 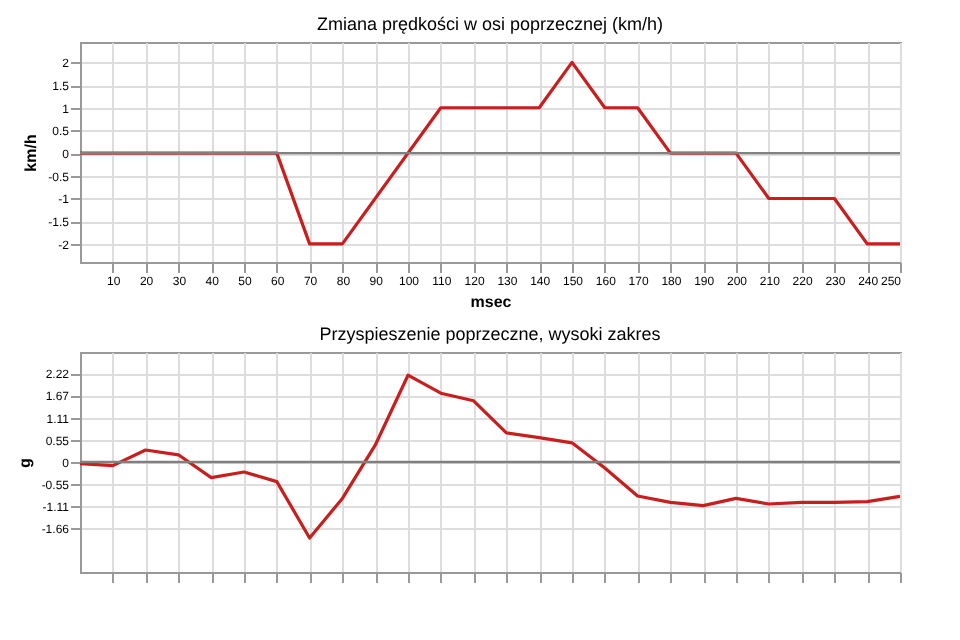 I want to click on chart-title: Przyspieszenie poprzeczne, wysoki zakres, so click(x=490, y=334).